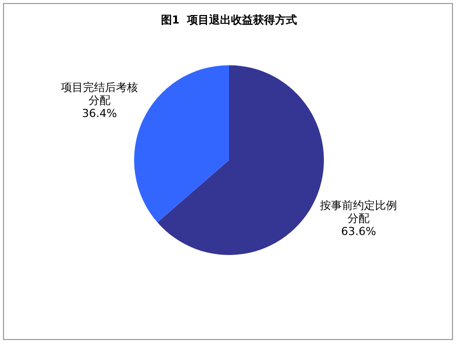 This screenshot has width=458, height=345. I want to click on chart-title: 图1 项目退出收益获得方式, so click(229, 19).